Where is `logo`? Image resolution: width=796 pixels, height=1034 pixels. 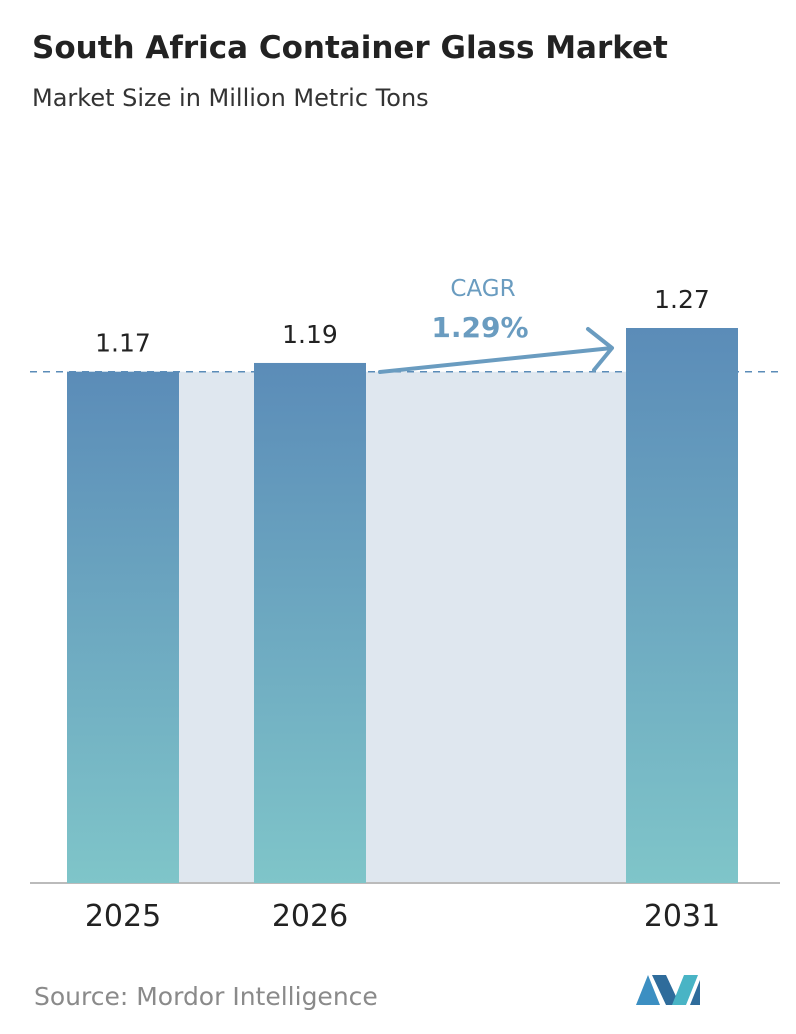
logo is located at coordinates (668, 990).